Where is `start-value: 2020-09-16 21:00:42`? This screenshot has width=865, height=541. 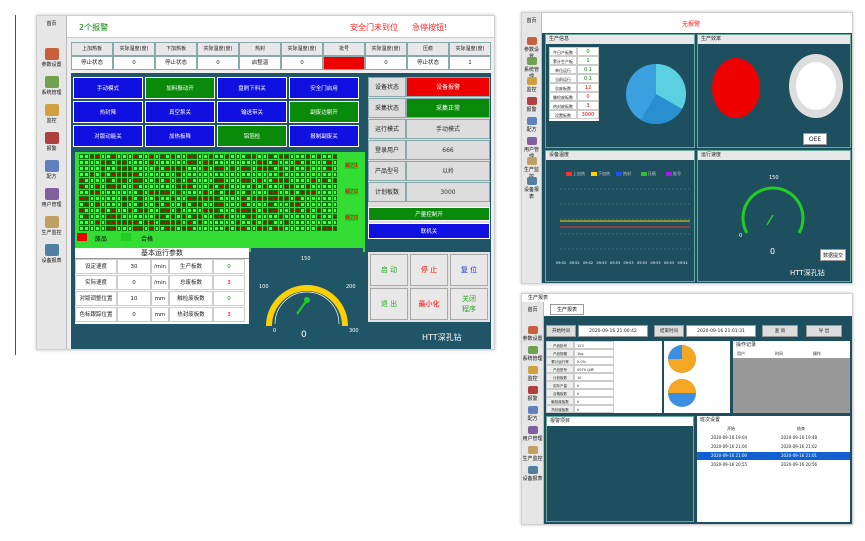
start-value: 2020-09-16 21:00:42 is located at coordinates (613, 331).